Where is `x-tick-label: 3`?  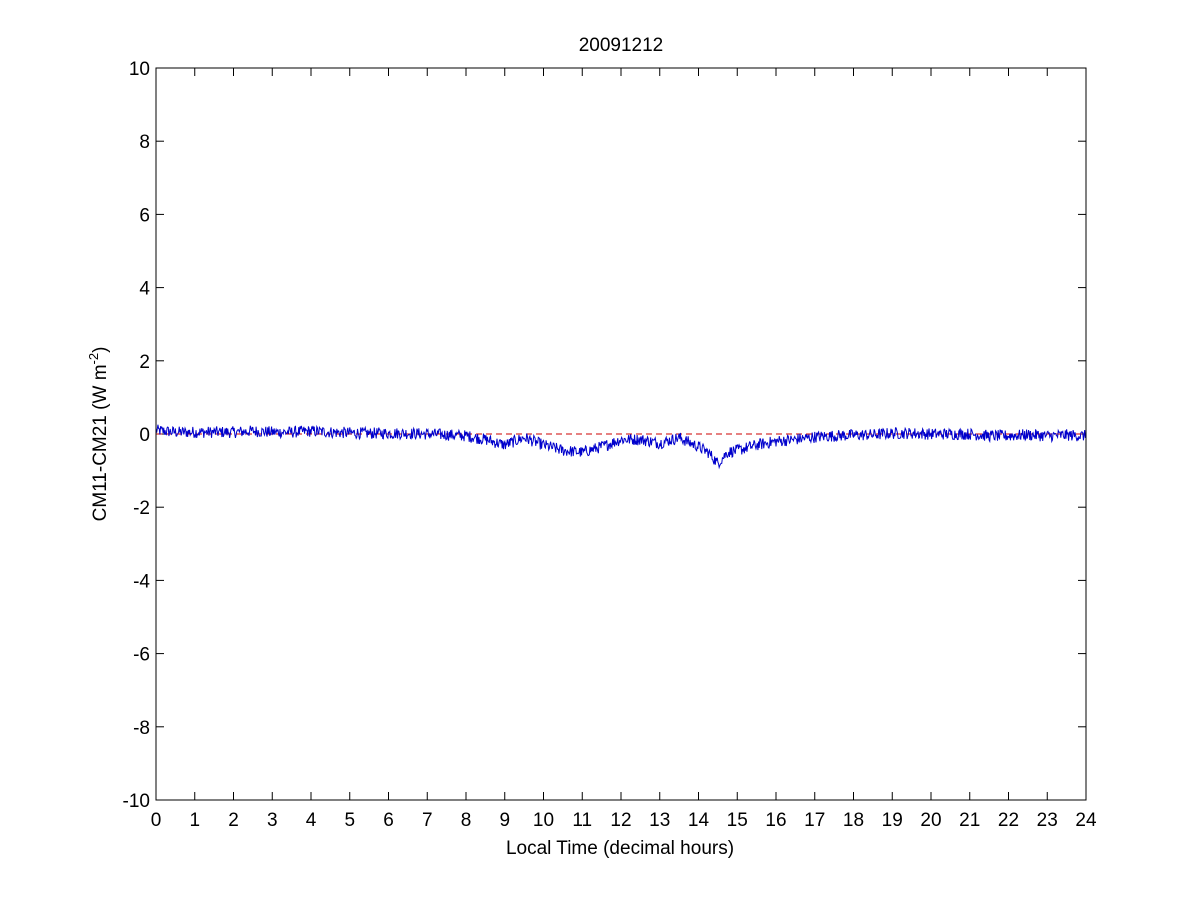
x-tick-label: 3 is located at coordinates (272, 820).